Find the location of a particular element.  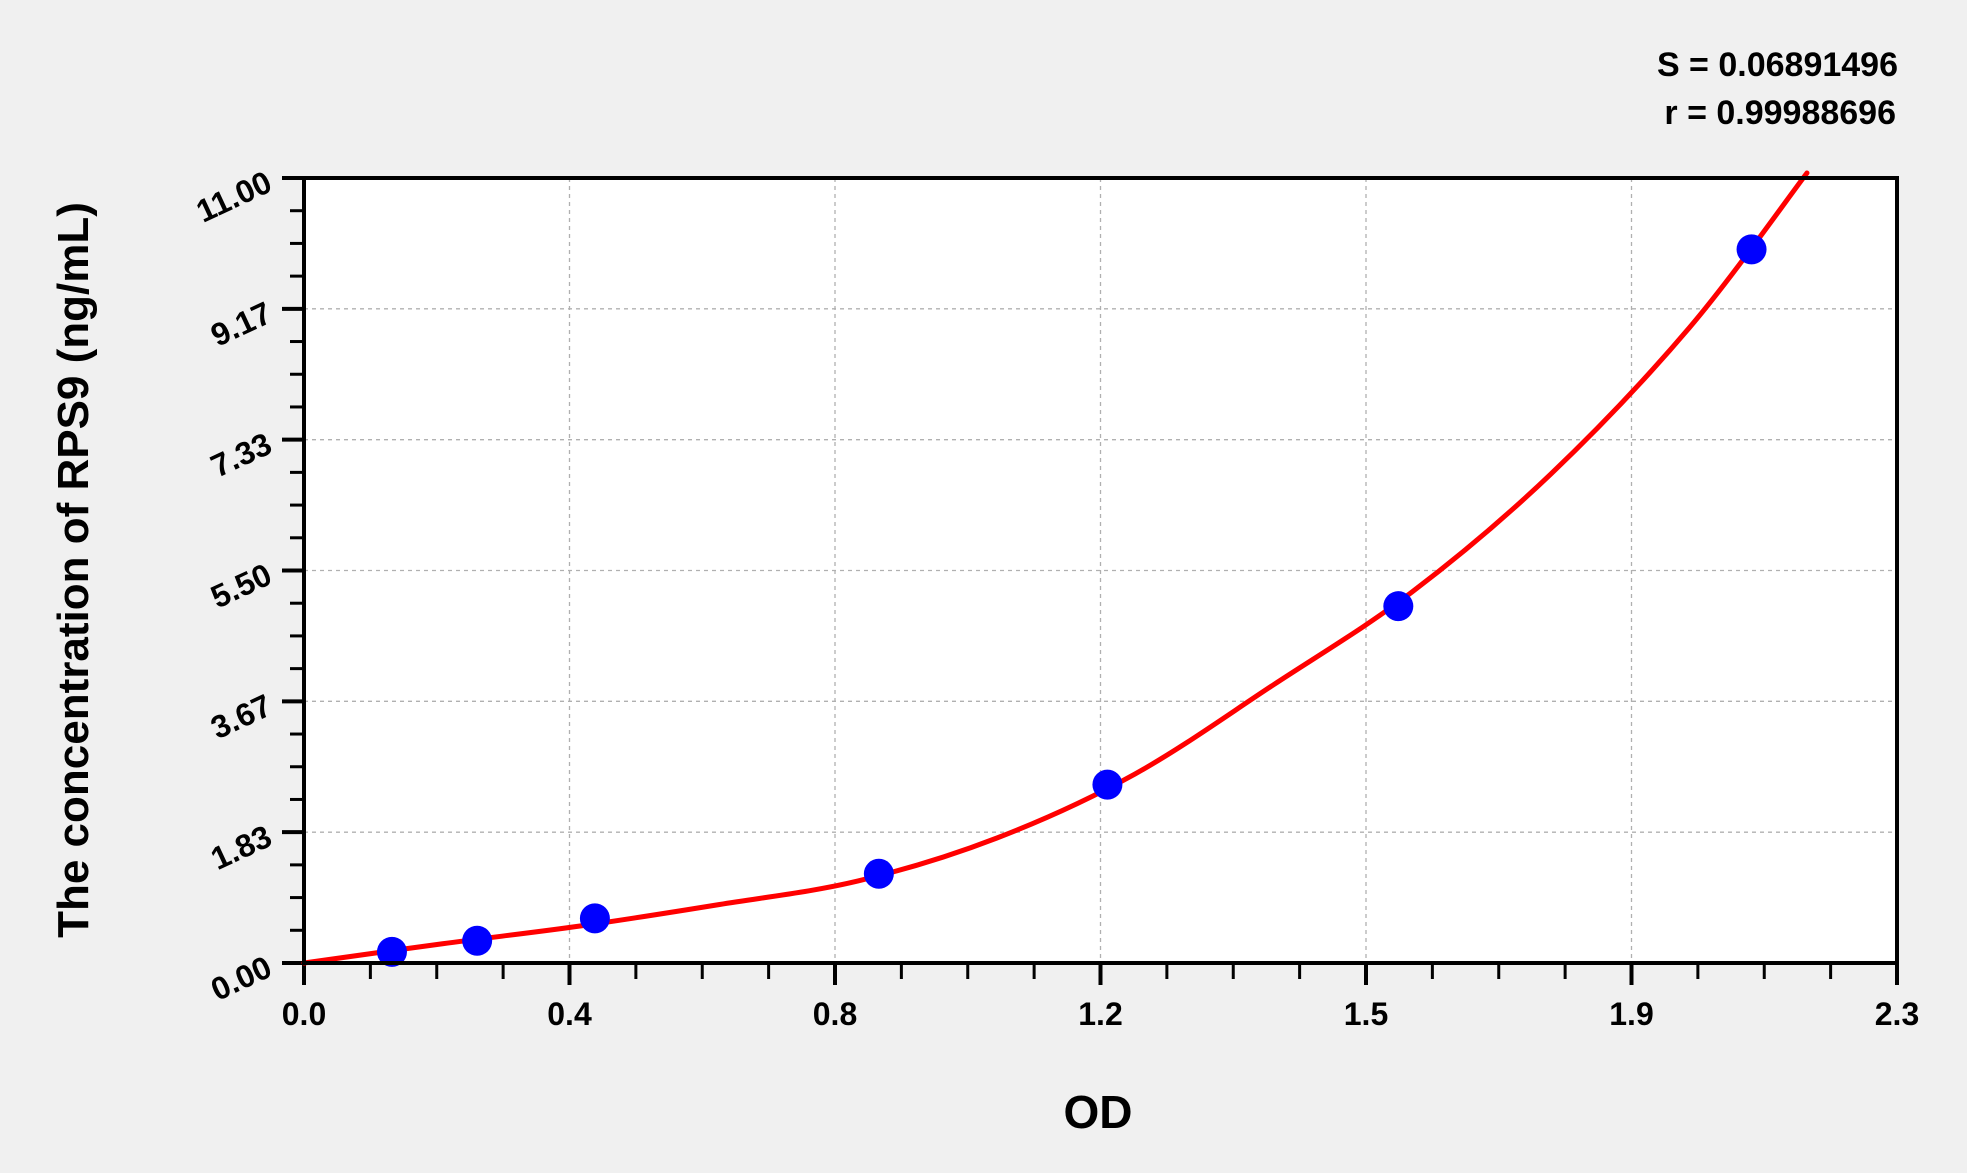

annotation-s: S = 0.06891496 is located at coordinates (1777, 65).